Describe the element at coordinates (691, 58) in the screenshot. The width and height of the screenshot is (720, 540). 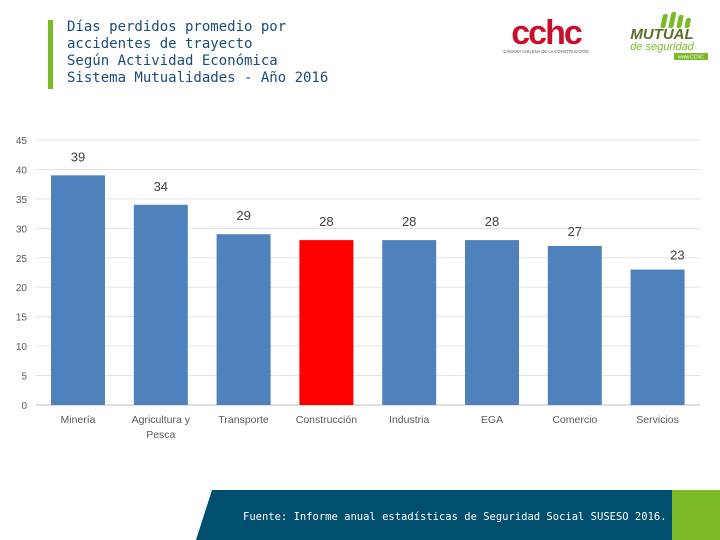
I see `mutual-logo-tag: www.CChC` at that location.